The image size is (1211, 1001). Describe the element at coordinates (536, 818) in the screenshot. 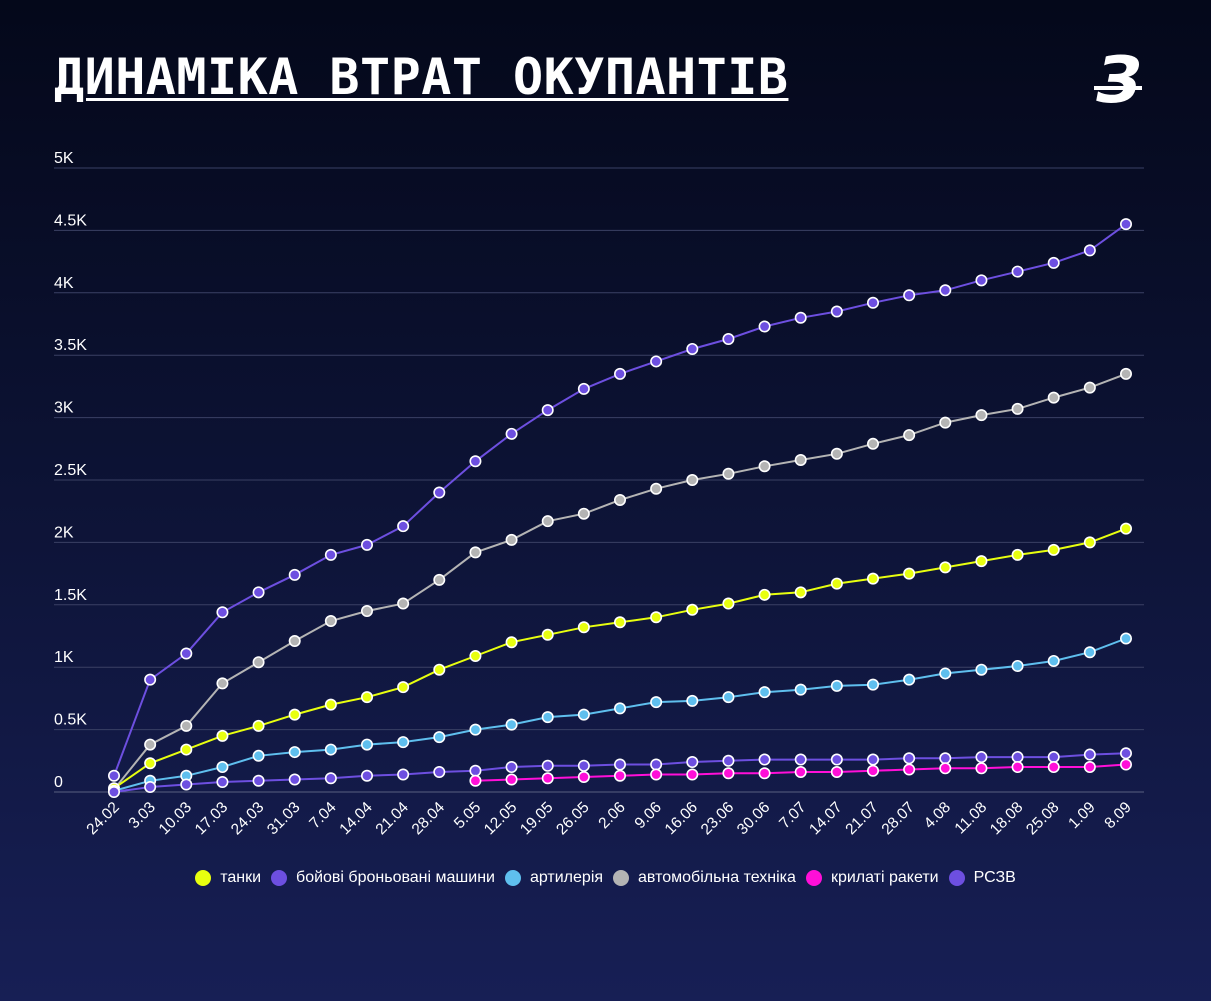

I see `x-tick-label: 19.05` at that location.